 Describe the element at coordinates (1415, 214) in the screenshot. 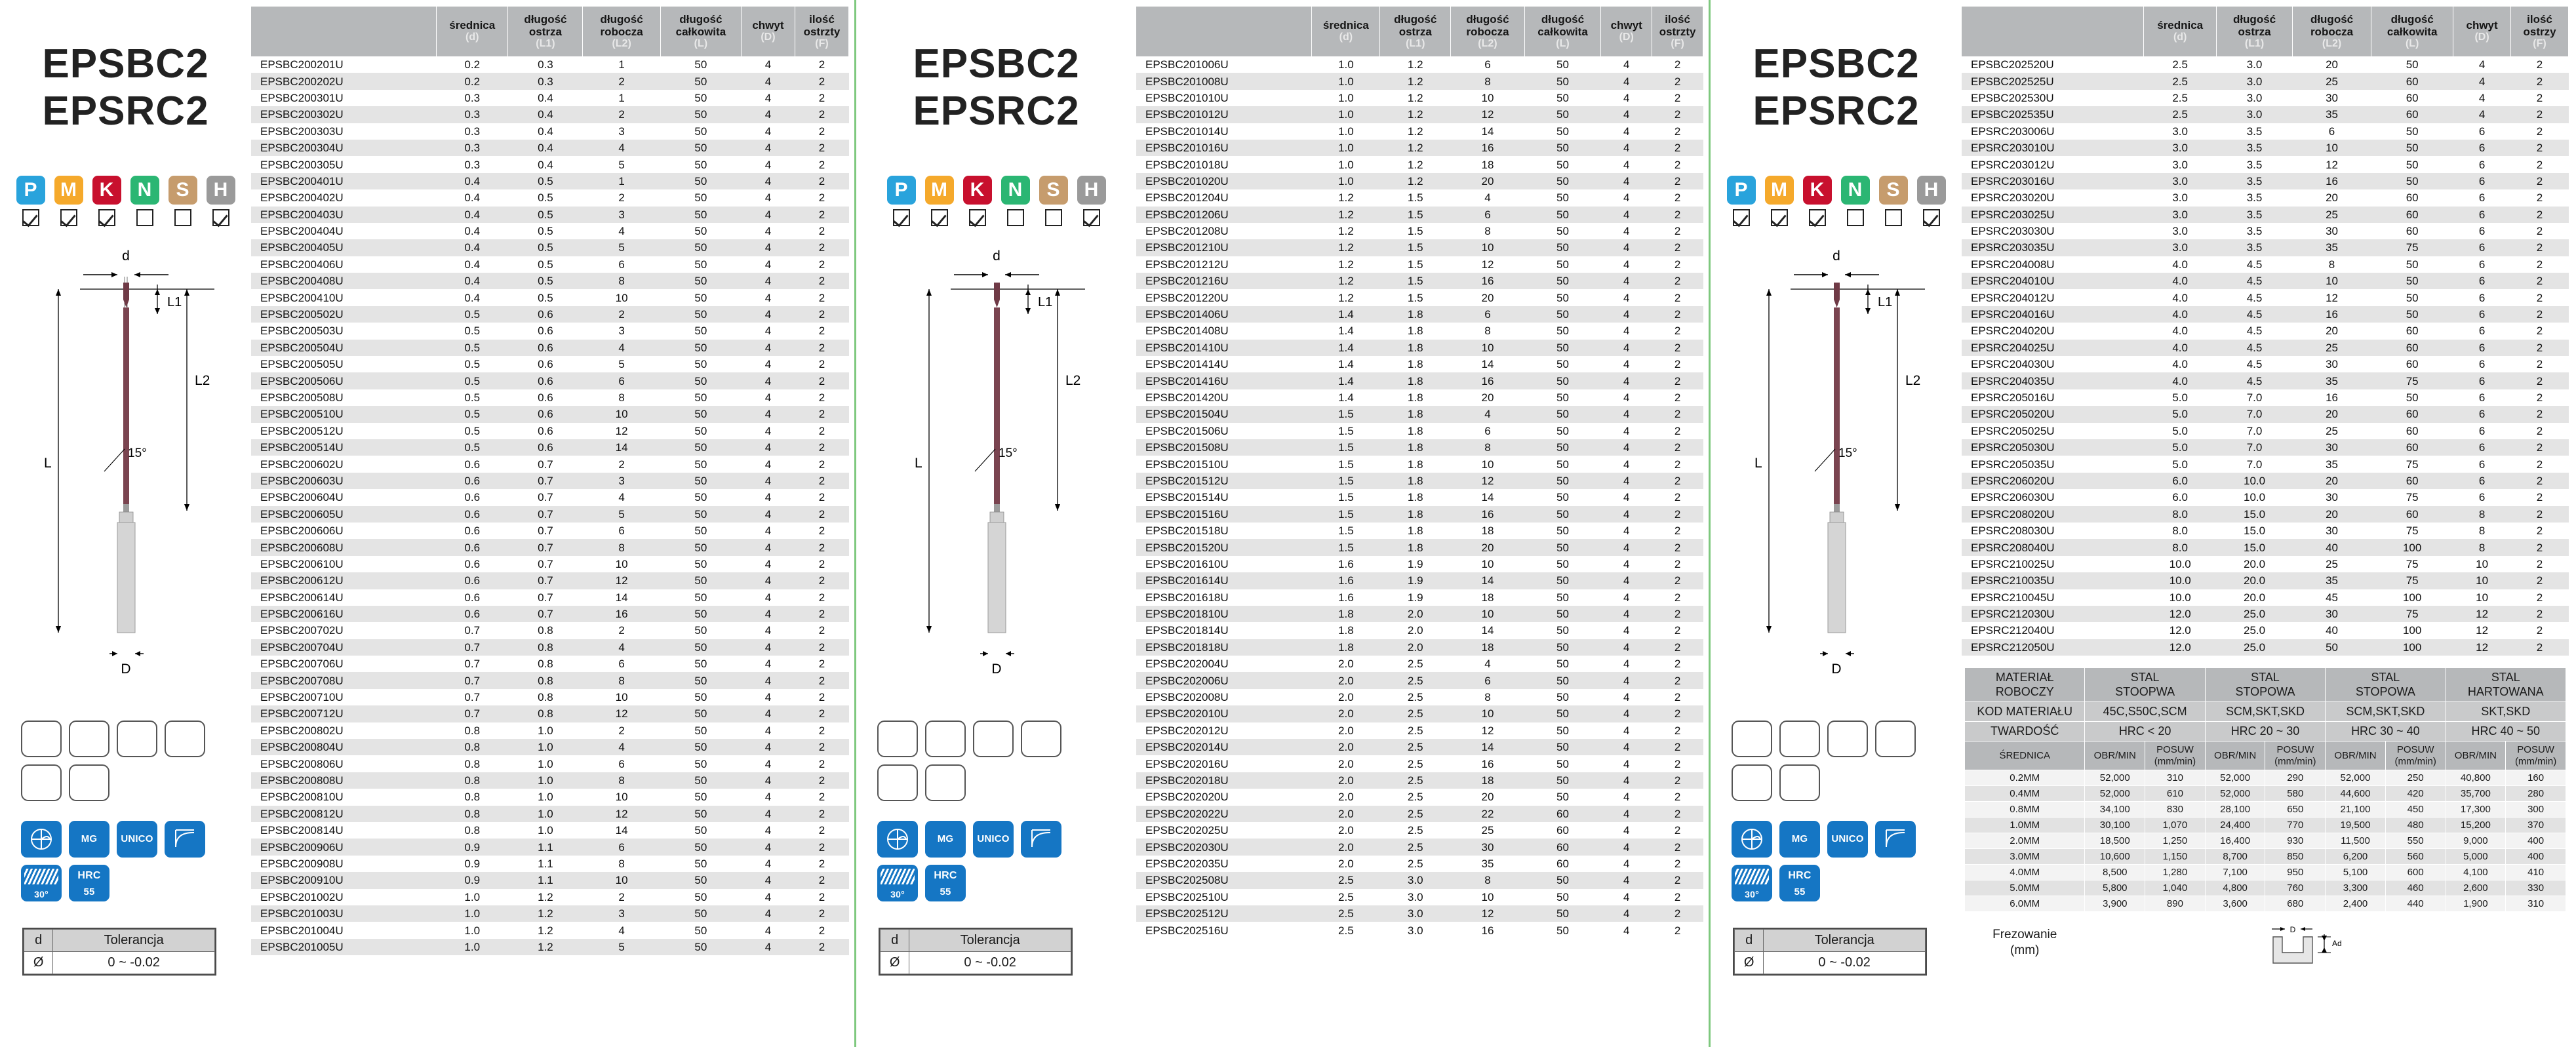

I see `cell-value: 1.5` at that location.